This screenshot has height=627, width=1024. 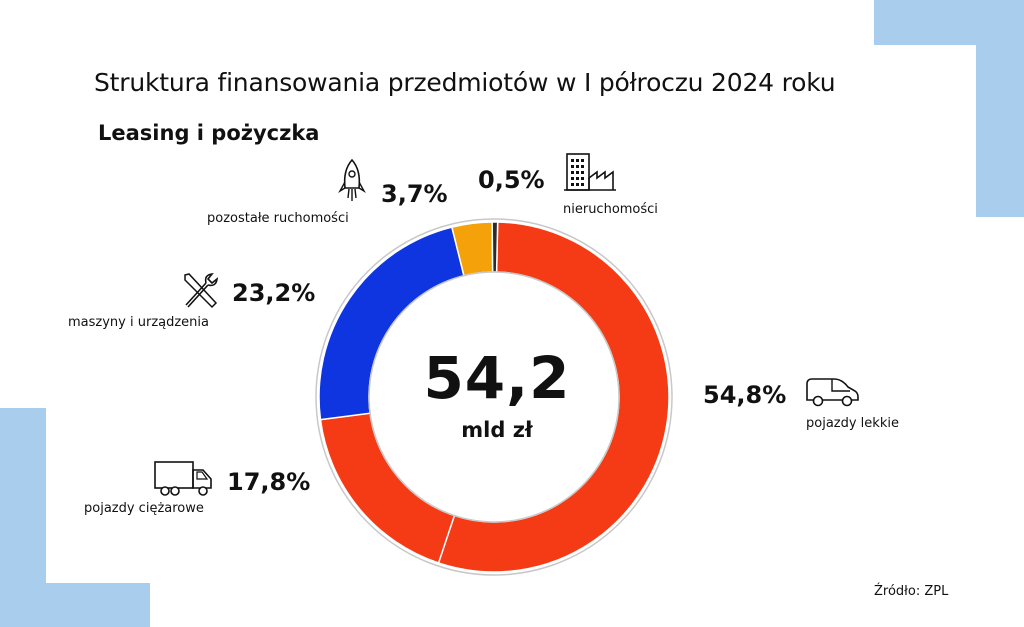 I want to click on category-label-pojazdy-ciezarowe: pojazdy ciężarowe, so click(x=144, y=508).